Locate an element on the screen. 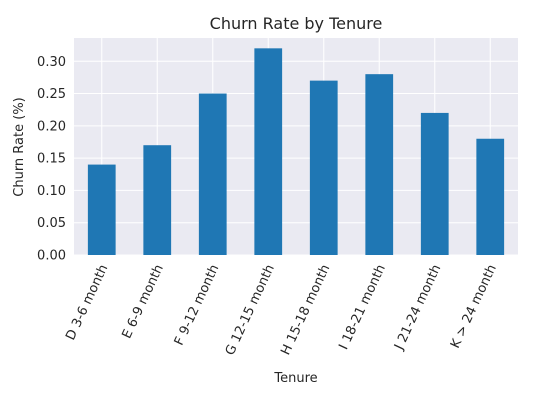 This screenshot has height=400, width=538. y-tick-label: 0.20 is located at coordinates (51, 126).